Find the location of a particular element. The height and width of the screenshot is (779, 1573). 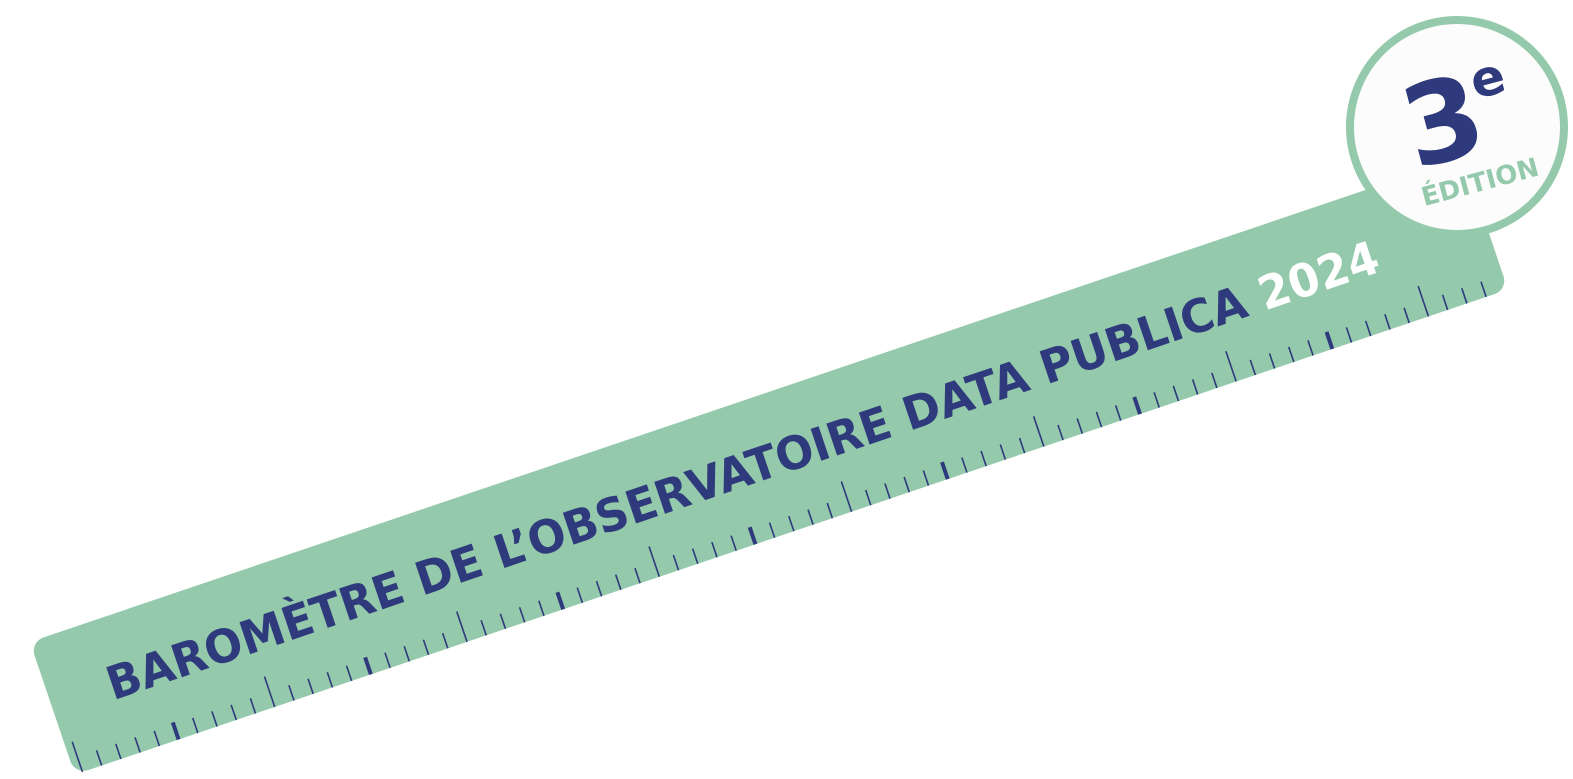

badge: 3 e ÉDITION is located at coordinates (1457, 127).